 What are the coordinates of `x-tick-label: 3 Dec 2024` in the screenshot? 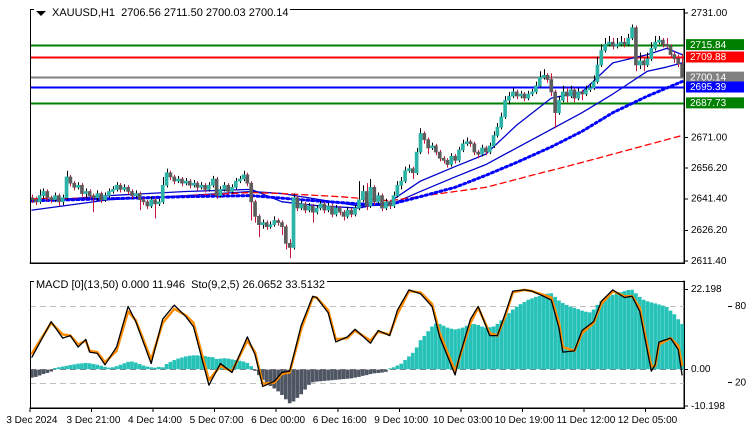 It's located at (32, 420).